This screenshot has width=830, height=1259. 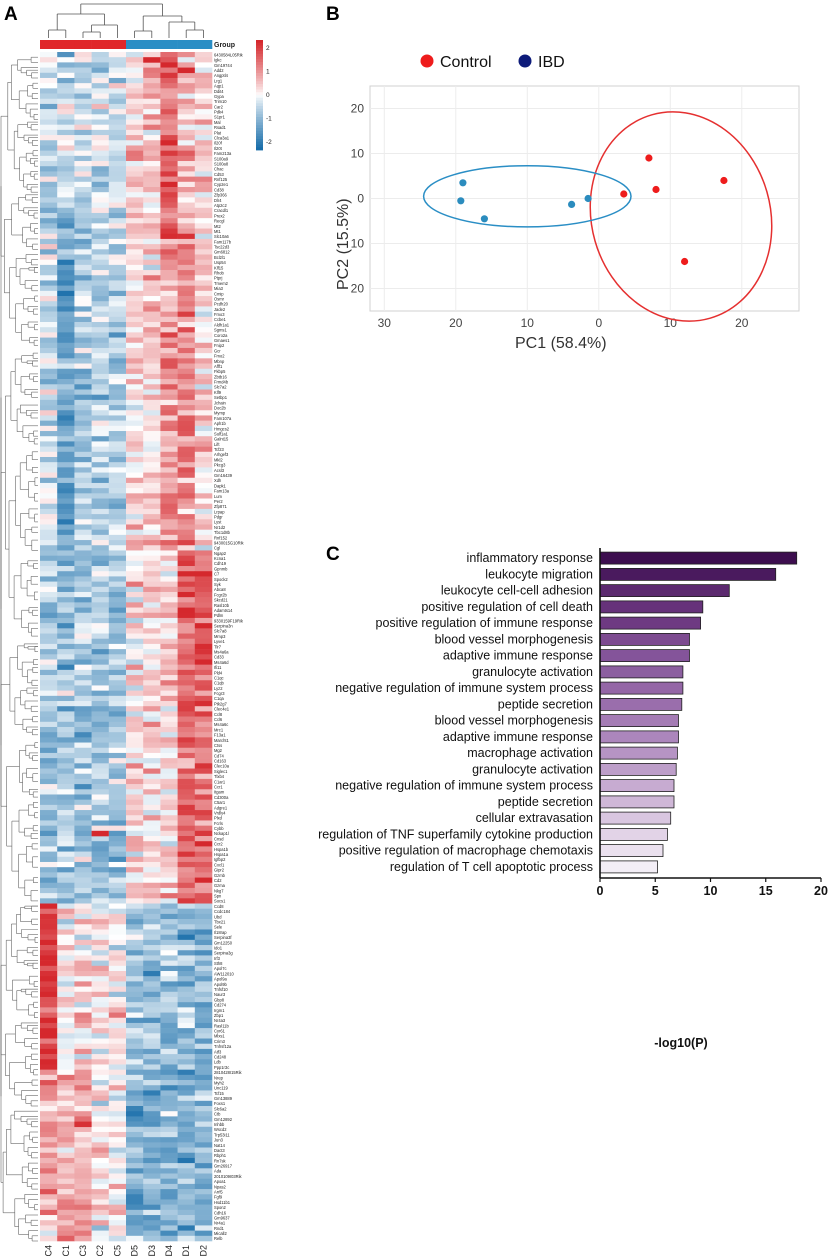 What do you see at coordinates (507, 607) in the screenshot?
I see `term-label: positive regulation of cell death` at bounding box center [507, 607].